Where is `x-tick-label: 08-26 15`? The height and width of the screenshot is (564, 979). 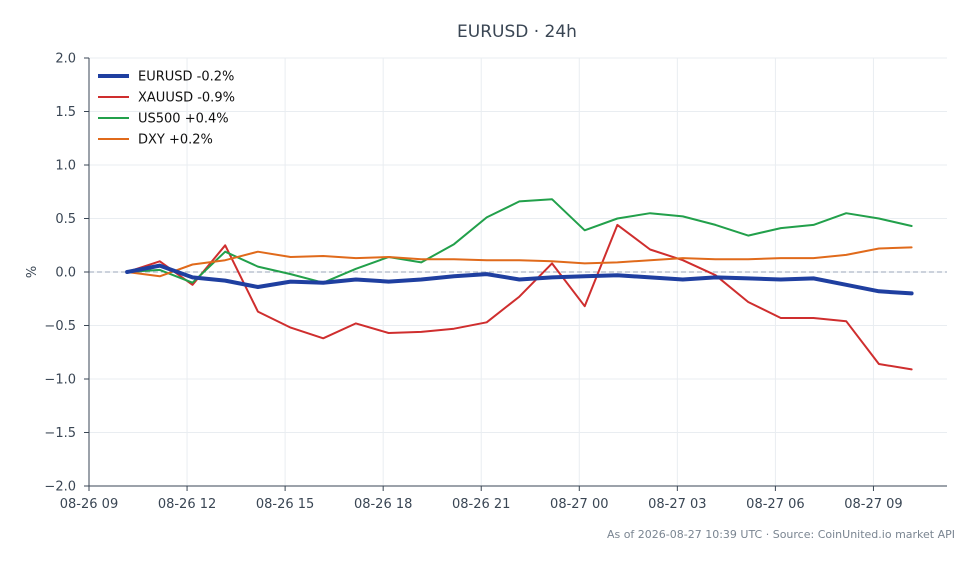
x-tick-label: 08-26 15 is located at coordinates (285, 504).